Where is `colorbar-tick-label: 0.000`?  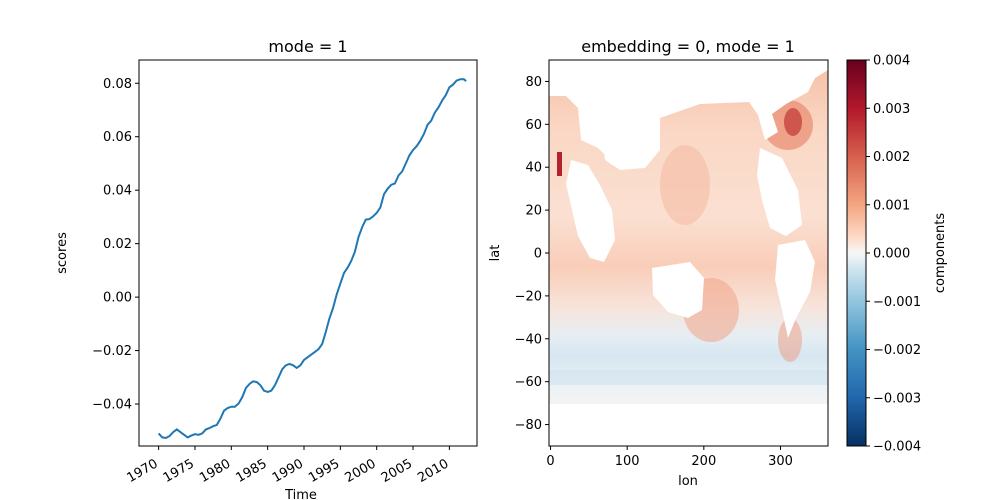
colorbar-tick-label: 0.000 is located at coordinates (891, 254).